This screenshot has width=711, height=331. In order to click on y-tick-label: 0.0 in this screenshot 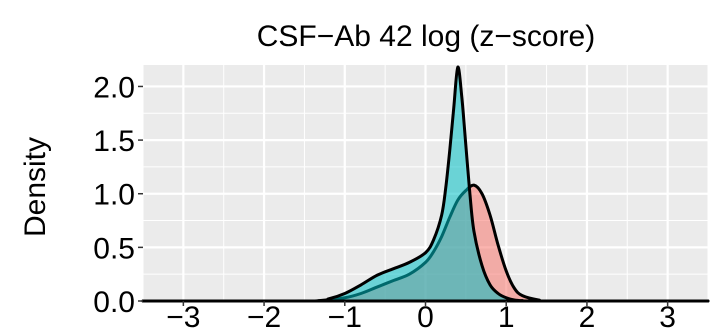, I will do `click(114, 302)`.